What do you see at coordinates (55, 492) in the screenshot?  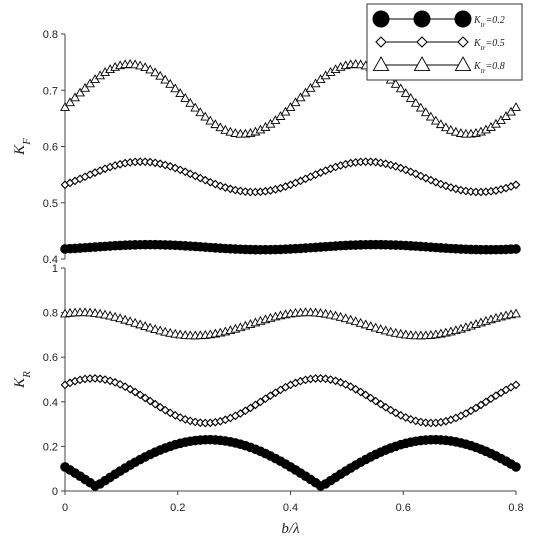 I see `y-tick-label: 0` at bounding box center [55, 492].